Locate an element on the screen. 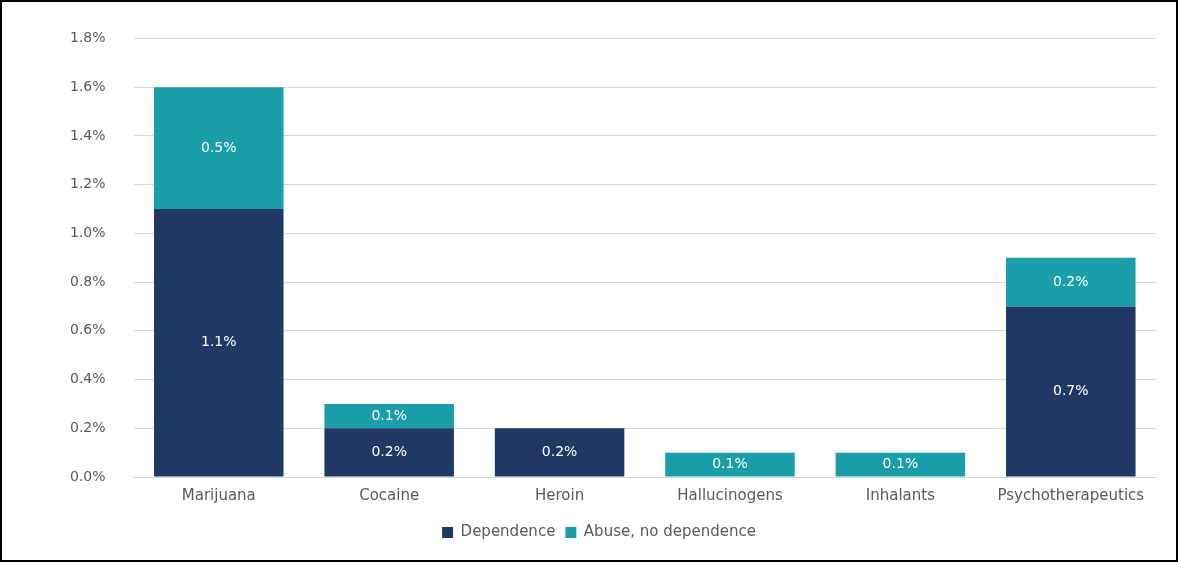 Image resolution: width=1178 pixels, height=562 pixels. x-tick-label: Hallucinogens is located at coordinates (730, 494).